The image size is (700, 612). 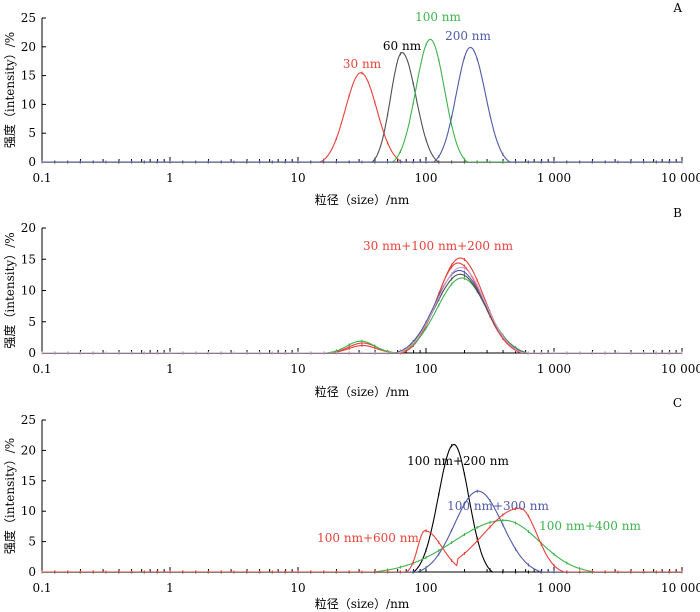 What do you see at coordinates (677, 213) in the screenshot?
I see `panel-letter-b: B` at bounding box center [677, 213].